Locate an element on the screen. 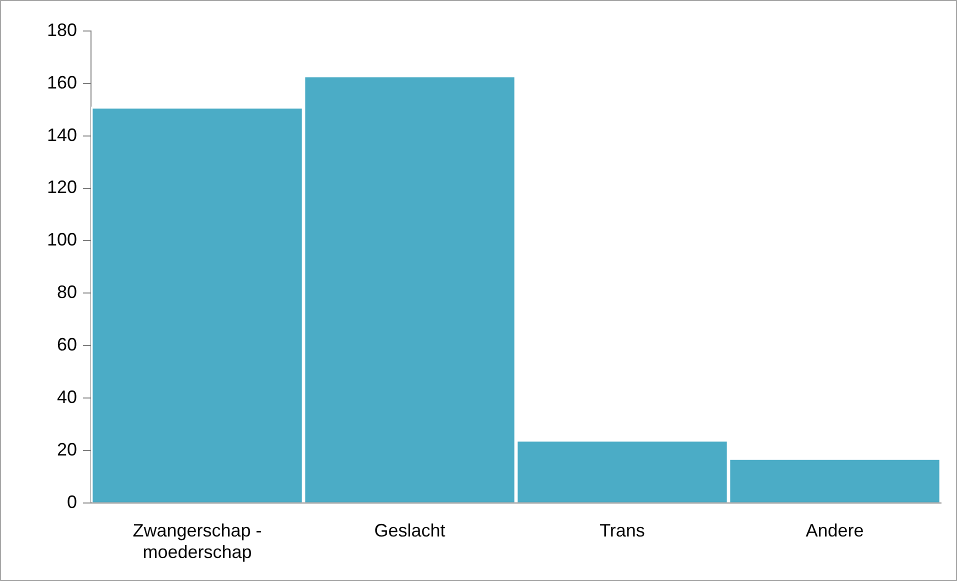 This screenshot has height=581, width=957. y-tick-label: 40 is located at coordinates (67, 396).